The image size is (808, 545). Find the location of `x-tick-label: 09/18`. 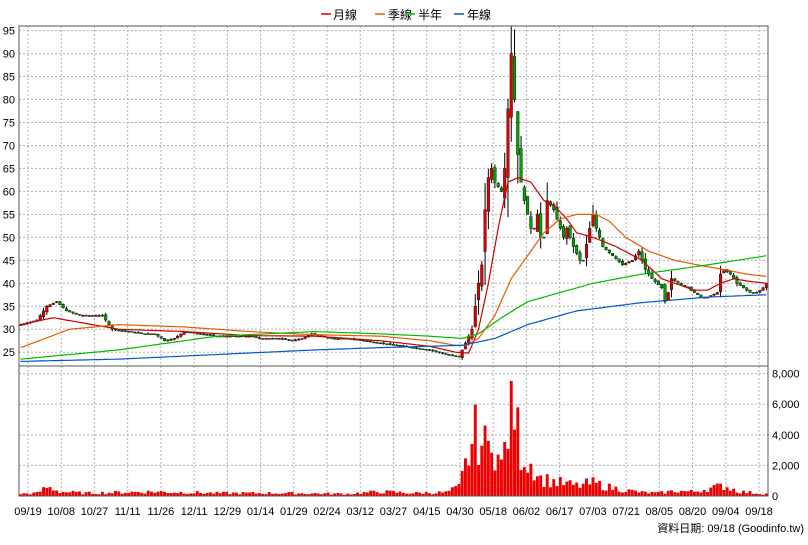

x-tick-label: 09/18 is located at coordinates (759, 512).